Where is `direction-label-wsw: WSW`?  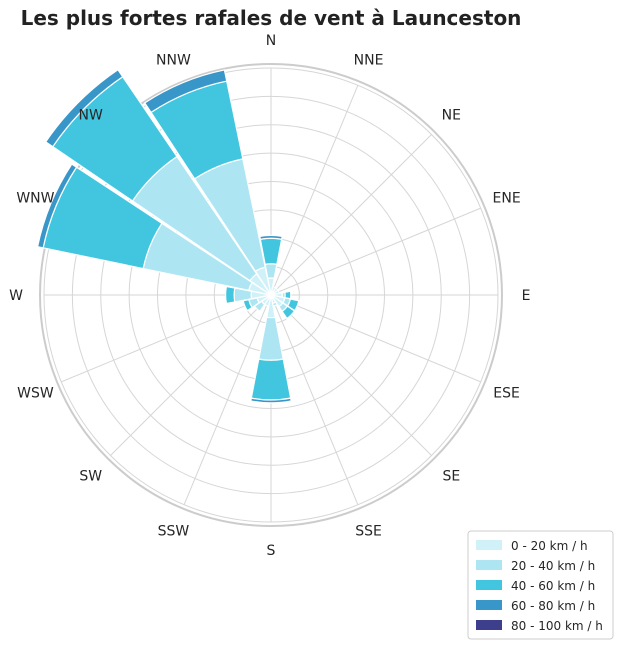
direction-label-wsw: WSW is located at coordinates (35, 394).